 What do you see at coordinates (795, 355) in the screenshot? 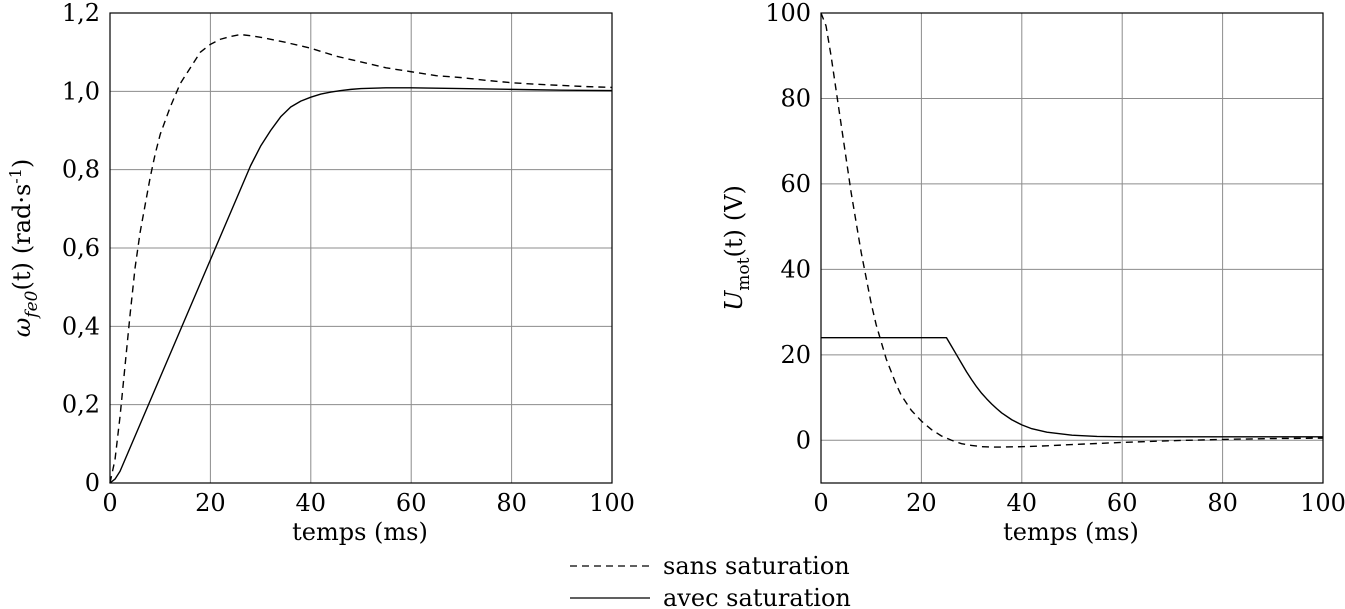
I see `y-tick-label: 20` at bounding box center [795, 355].